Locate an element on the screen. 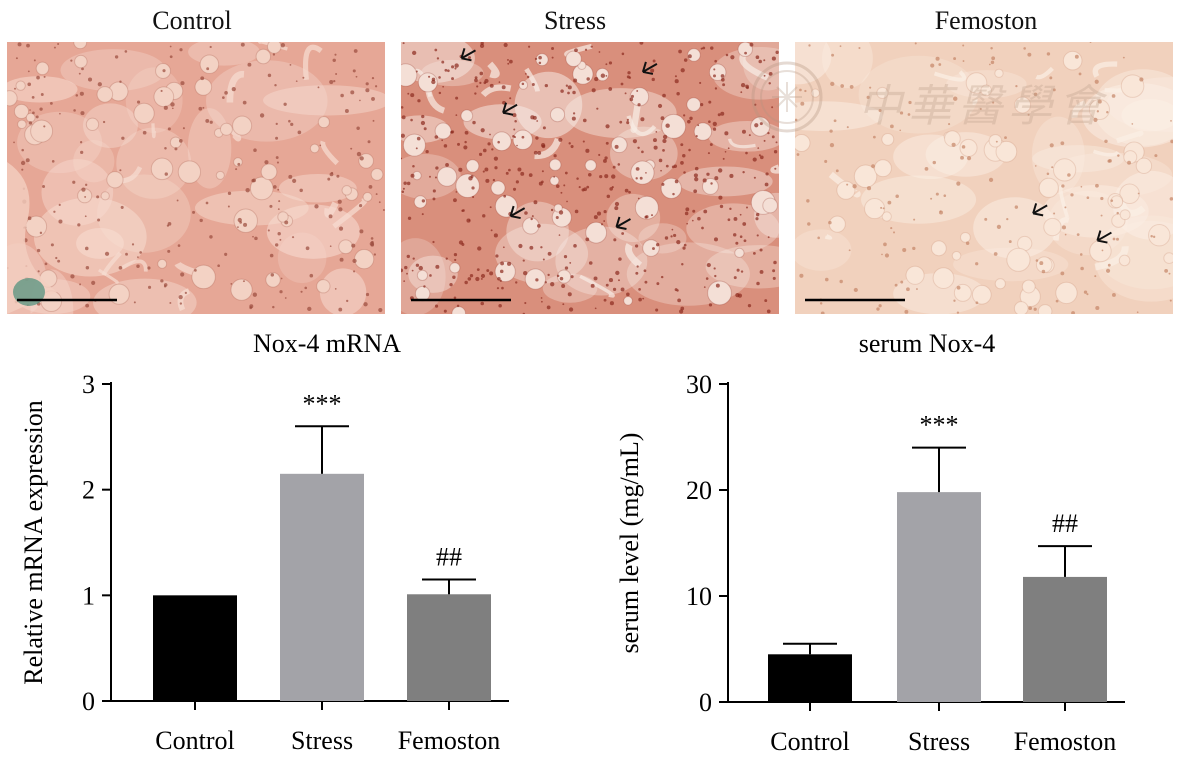 This screenshot has height=760, width=1181. chart-title: Nox-4 mRNA is located at coordinates (327, 343).